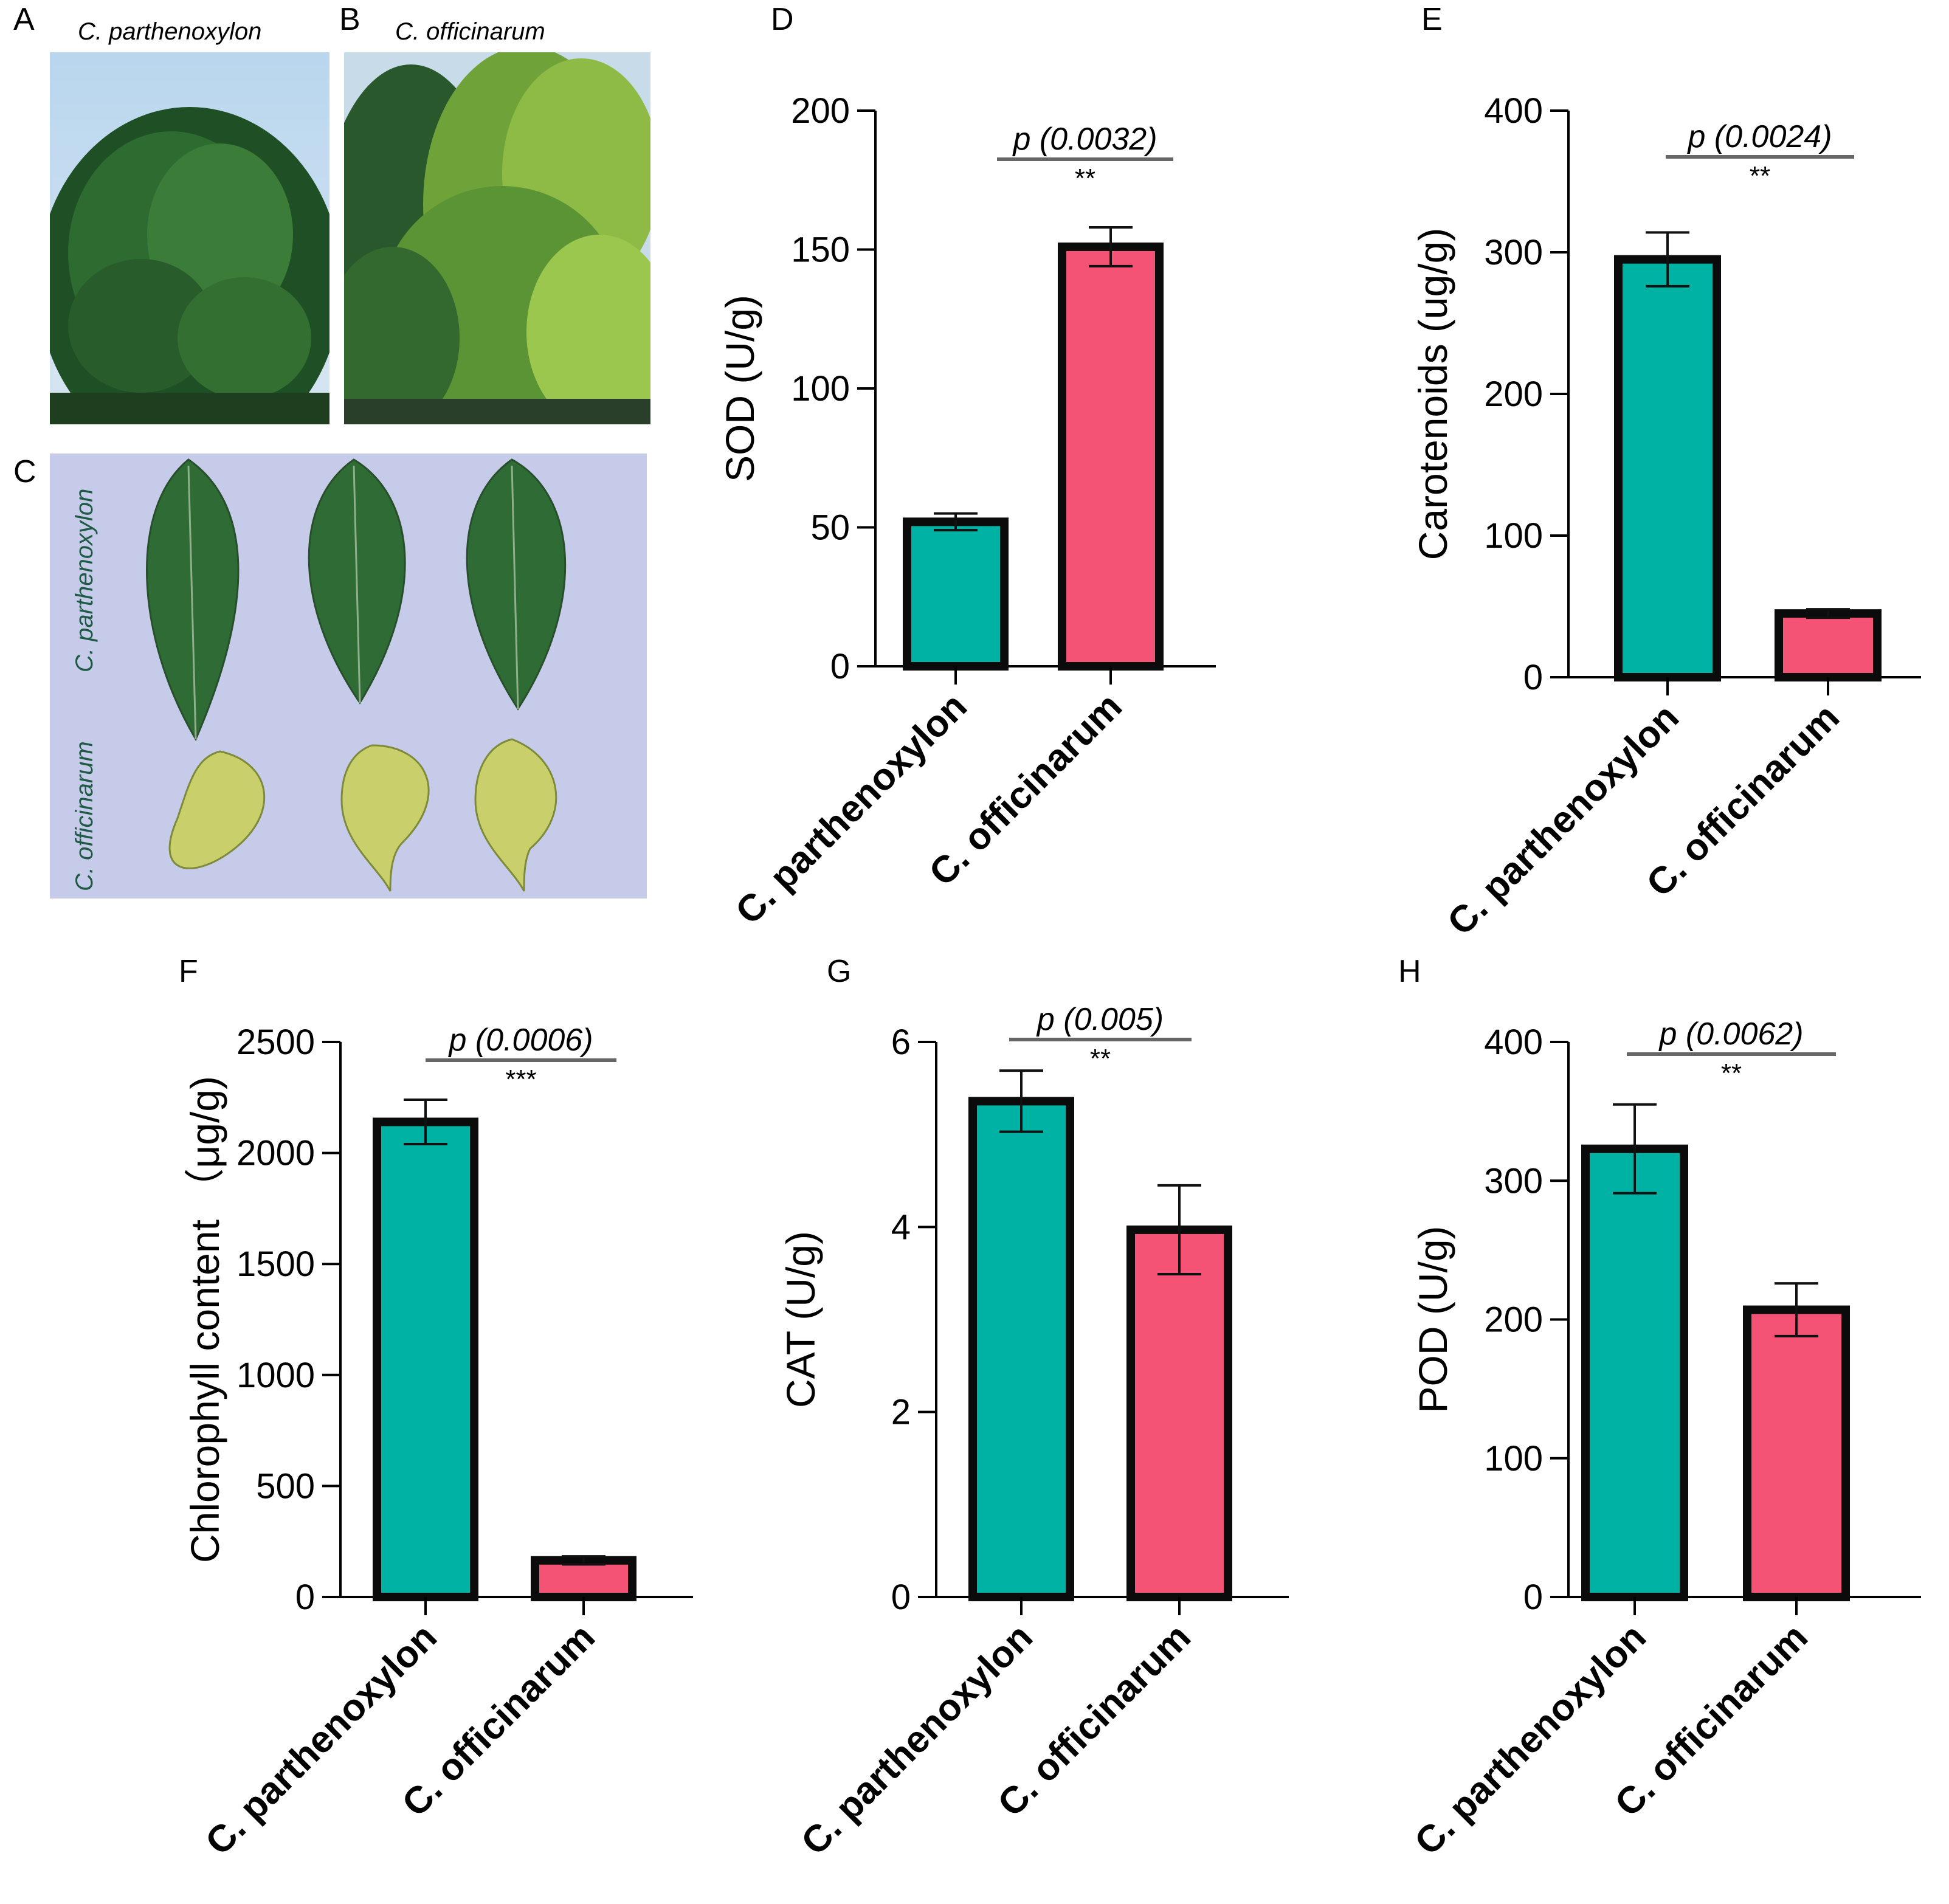  Describe the element at coordinates (739, 388) in the screenshot. I see `y-axis-label: SOD (U/g)` at that location.